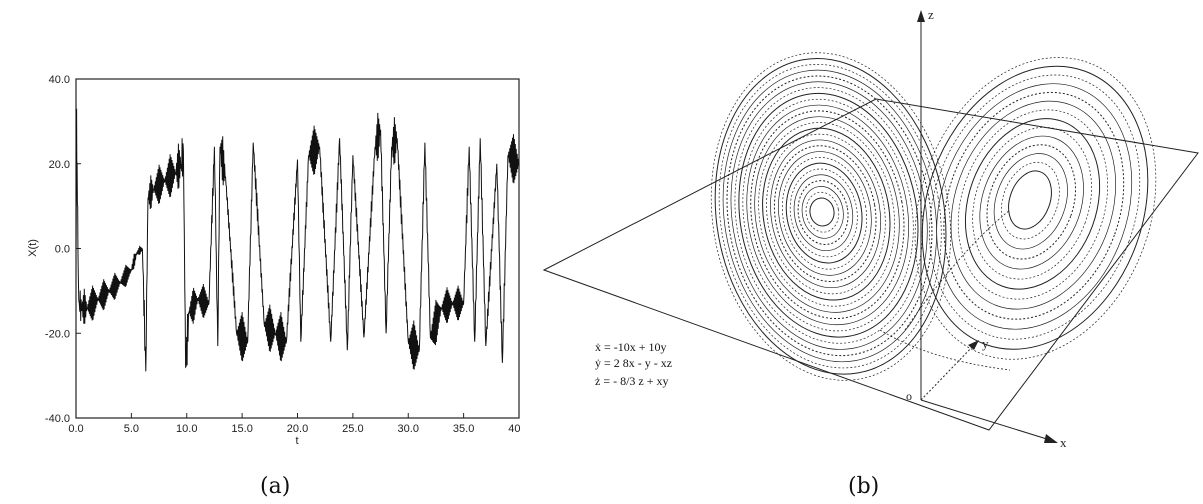 This screenshot has width=1203, height=504. Describe the element at coordinates (57, 419) in the screenshot. I see `y-tick-label: -40.0` at that location.